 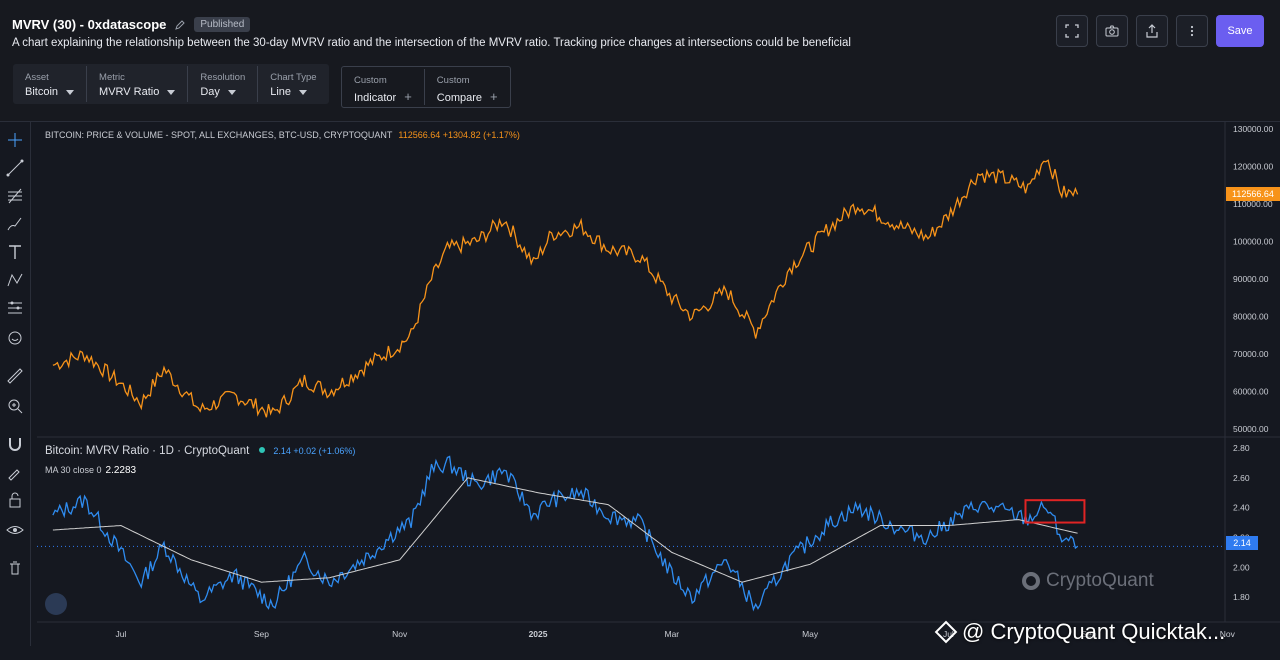 I want to click on emoji-icon, so click(x=15, y=338).